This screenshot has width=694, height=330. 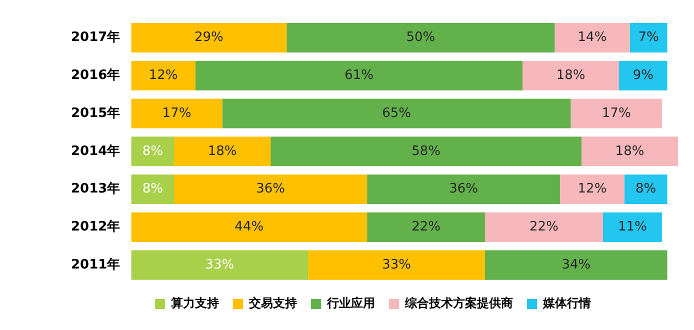 I want to click on data-label: 61%, so click(x=359, y=76).